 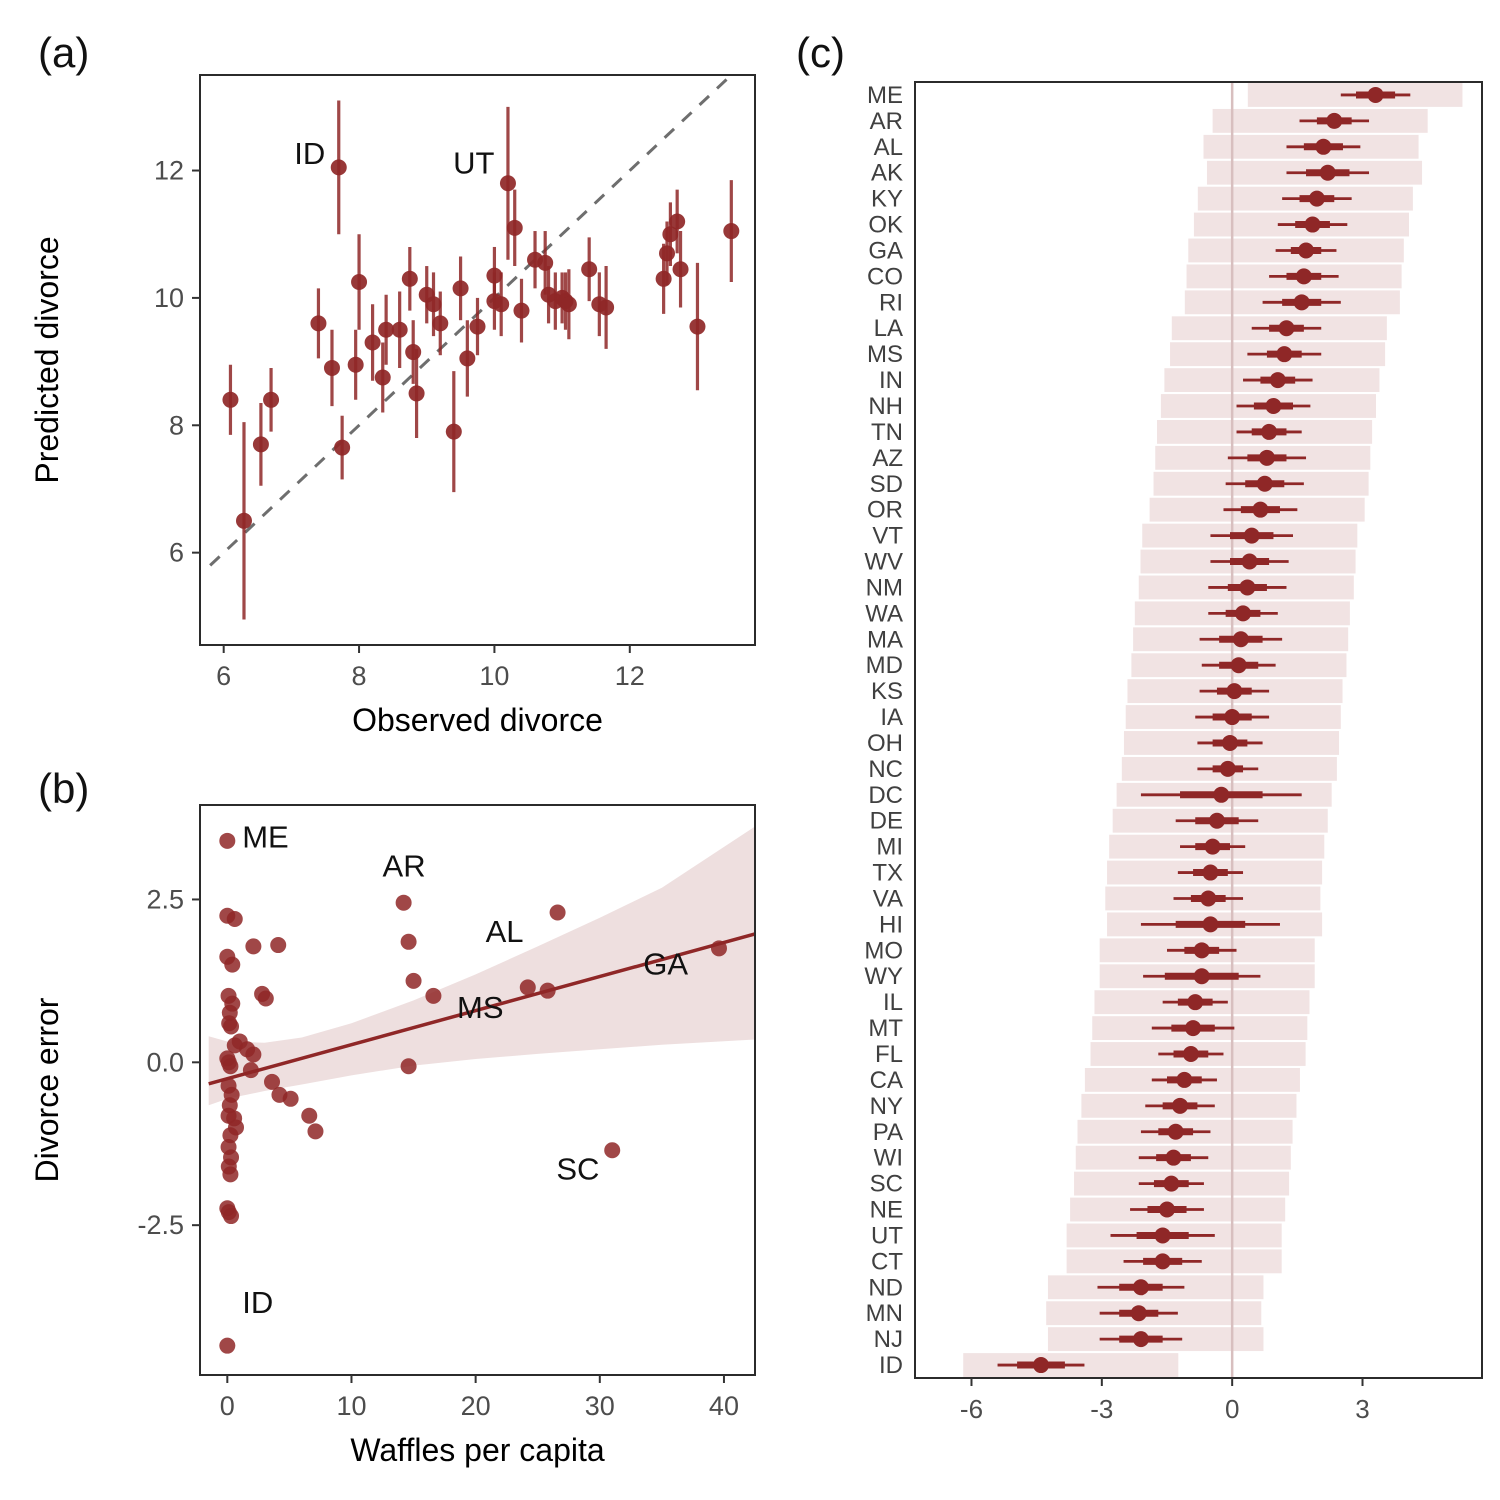 What do you see at coordinates (888, 147) in the screenshot?
I see `state-label: AL` at bounding box center [888, 147].